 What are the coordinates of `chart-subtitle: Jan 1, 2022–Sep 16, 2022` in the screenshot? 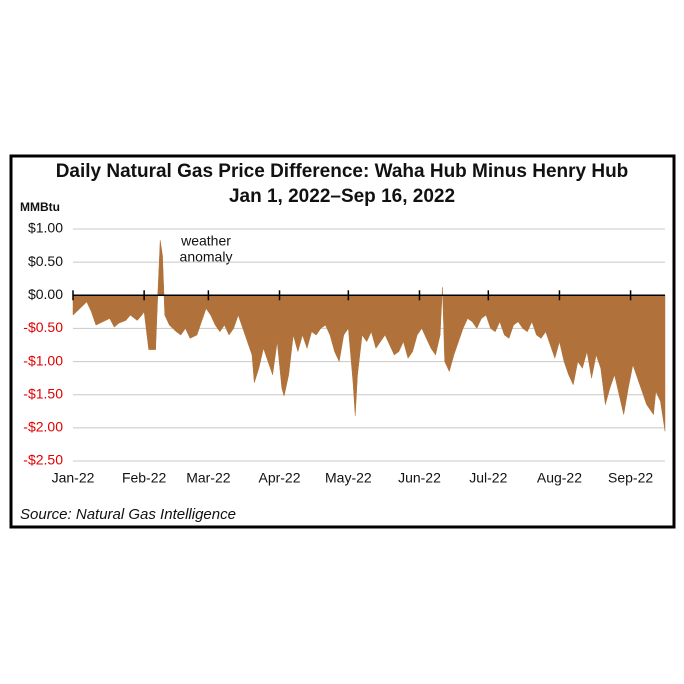 It's located at (342, 196).